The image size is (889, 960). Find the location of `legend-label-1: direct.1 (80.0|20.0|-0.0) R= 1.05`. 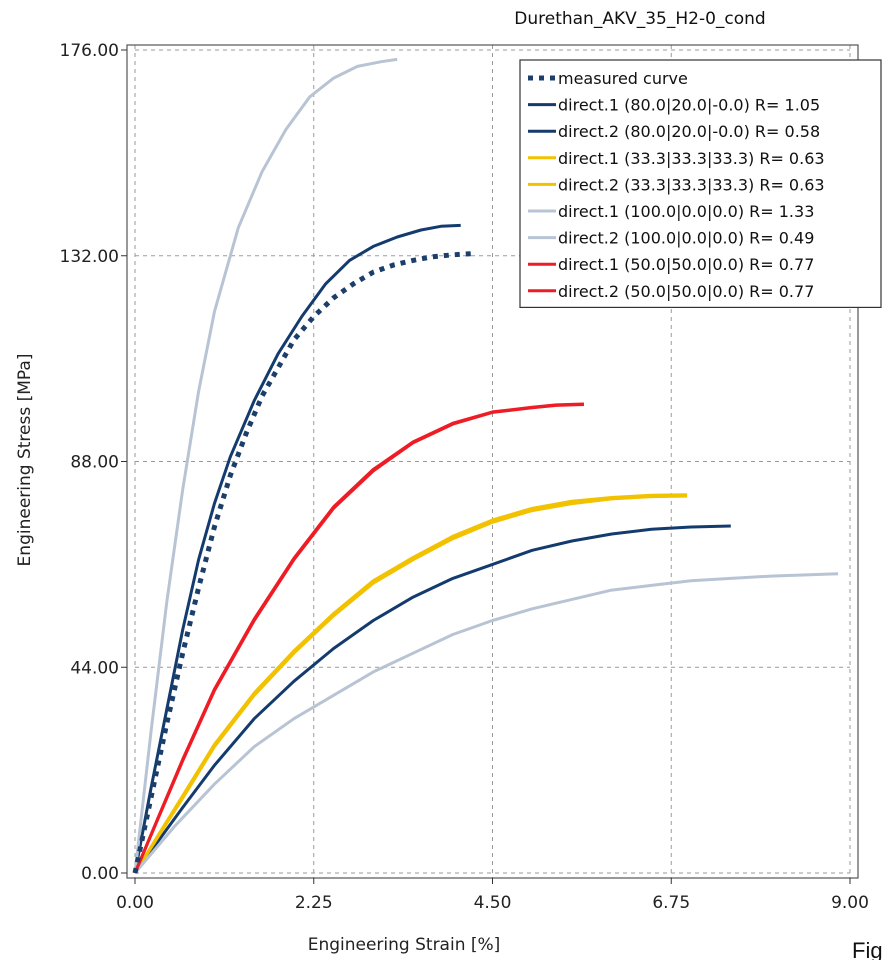

legend-label-1: direct.1 (80.0|20.0|-0.0) R= 1.05 is located at coordinates (689, 105).